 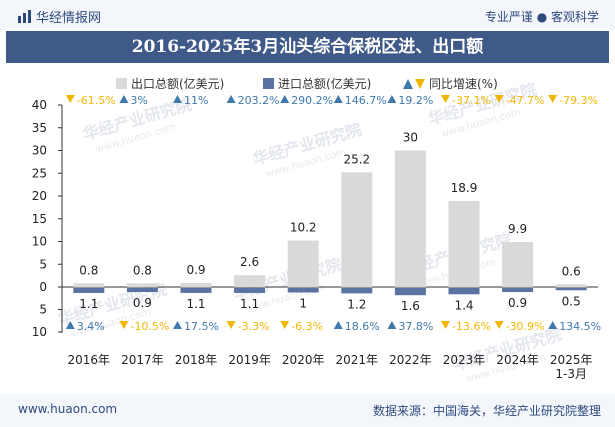 What do you see at coordinates (121, 83) in the screenshot?
I see `legend-export-swatch` at bounding box center [121, 83].